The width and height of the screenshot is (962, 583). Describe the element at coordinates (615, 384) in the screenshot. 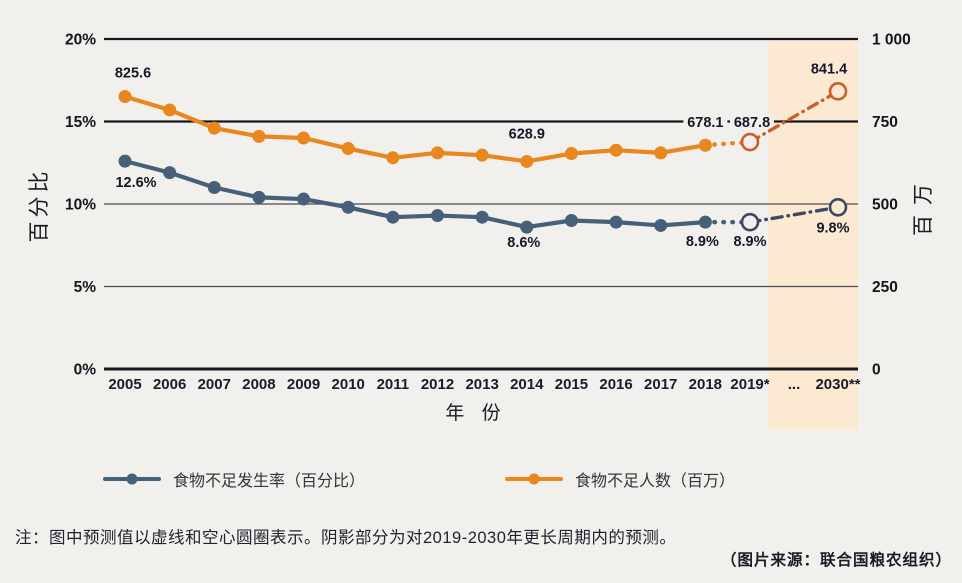

I see `x-tick-label: 2016` at that location.